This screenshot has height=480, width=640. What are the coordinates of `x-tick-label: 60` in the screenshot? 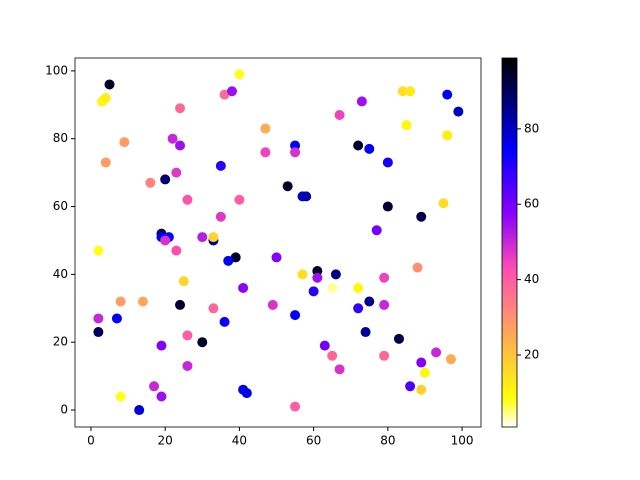 It's located at (313, 441).